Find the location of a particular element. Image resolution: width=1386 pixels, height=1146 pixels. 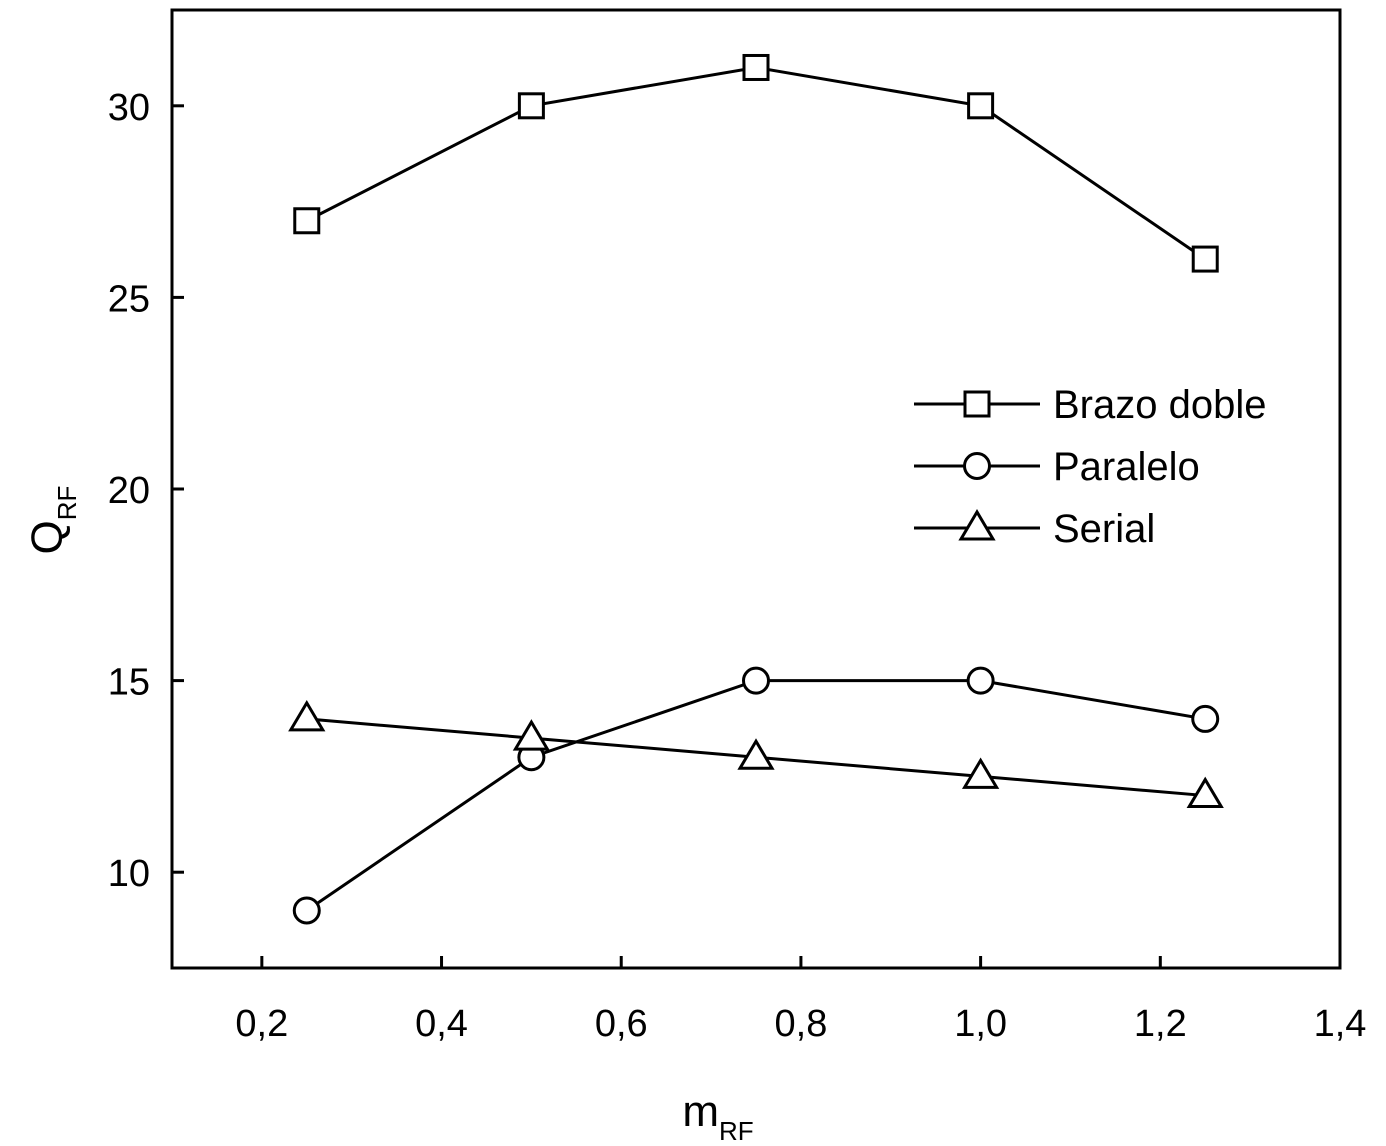

y-axis-title-sub: RF is located at coordinates (67, 503).